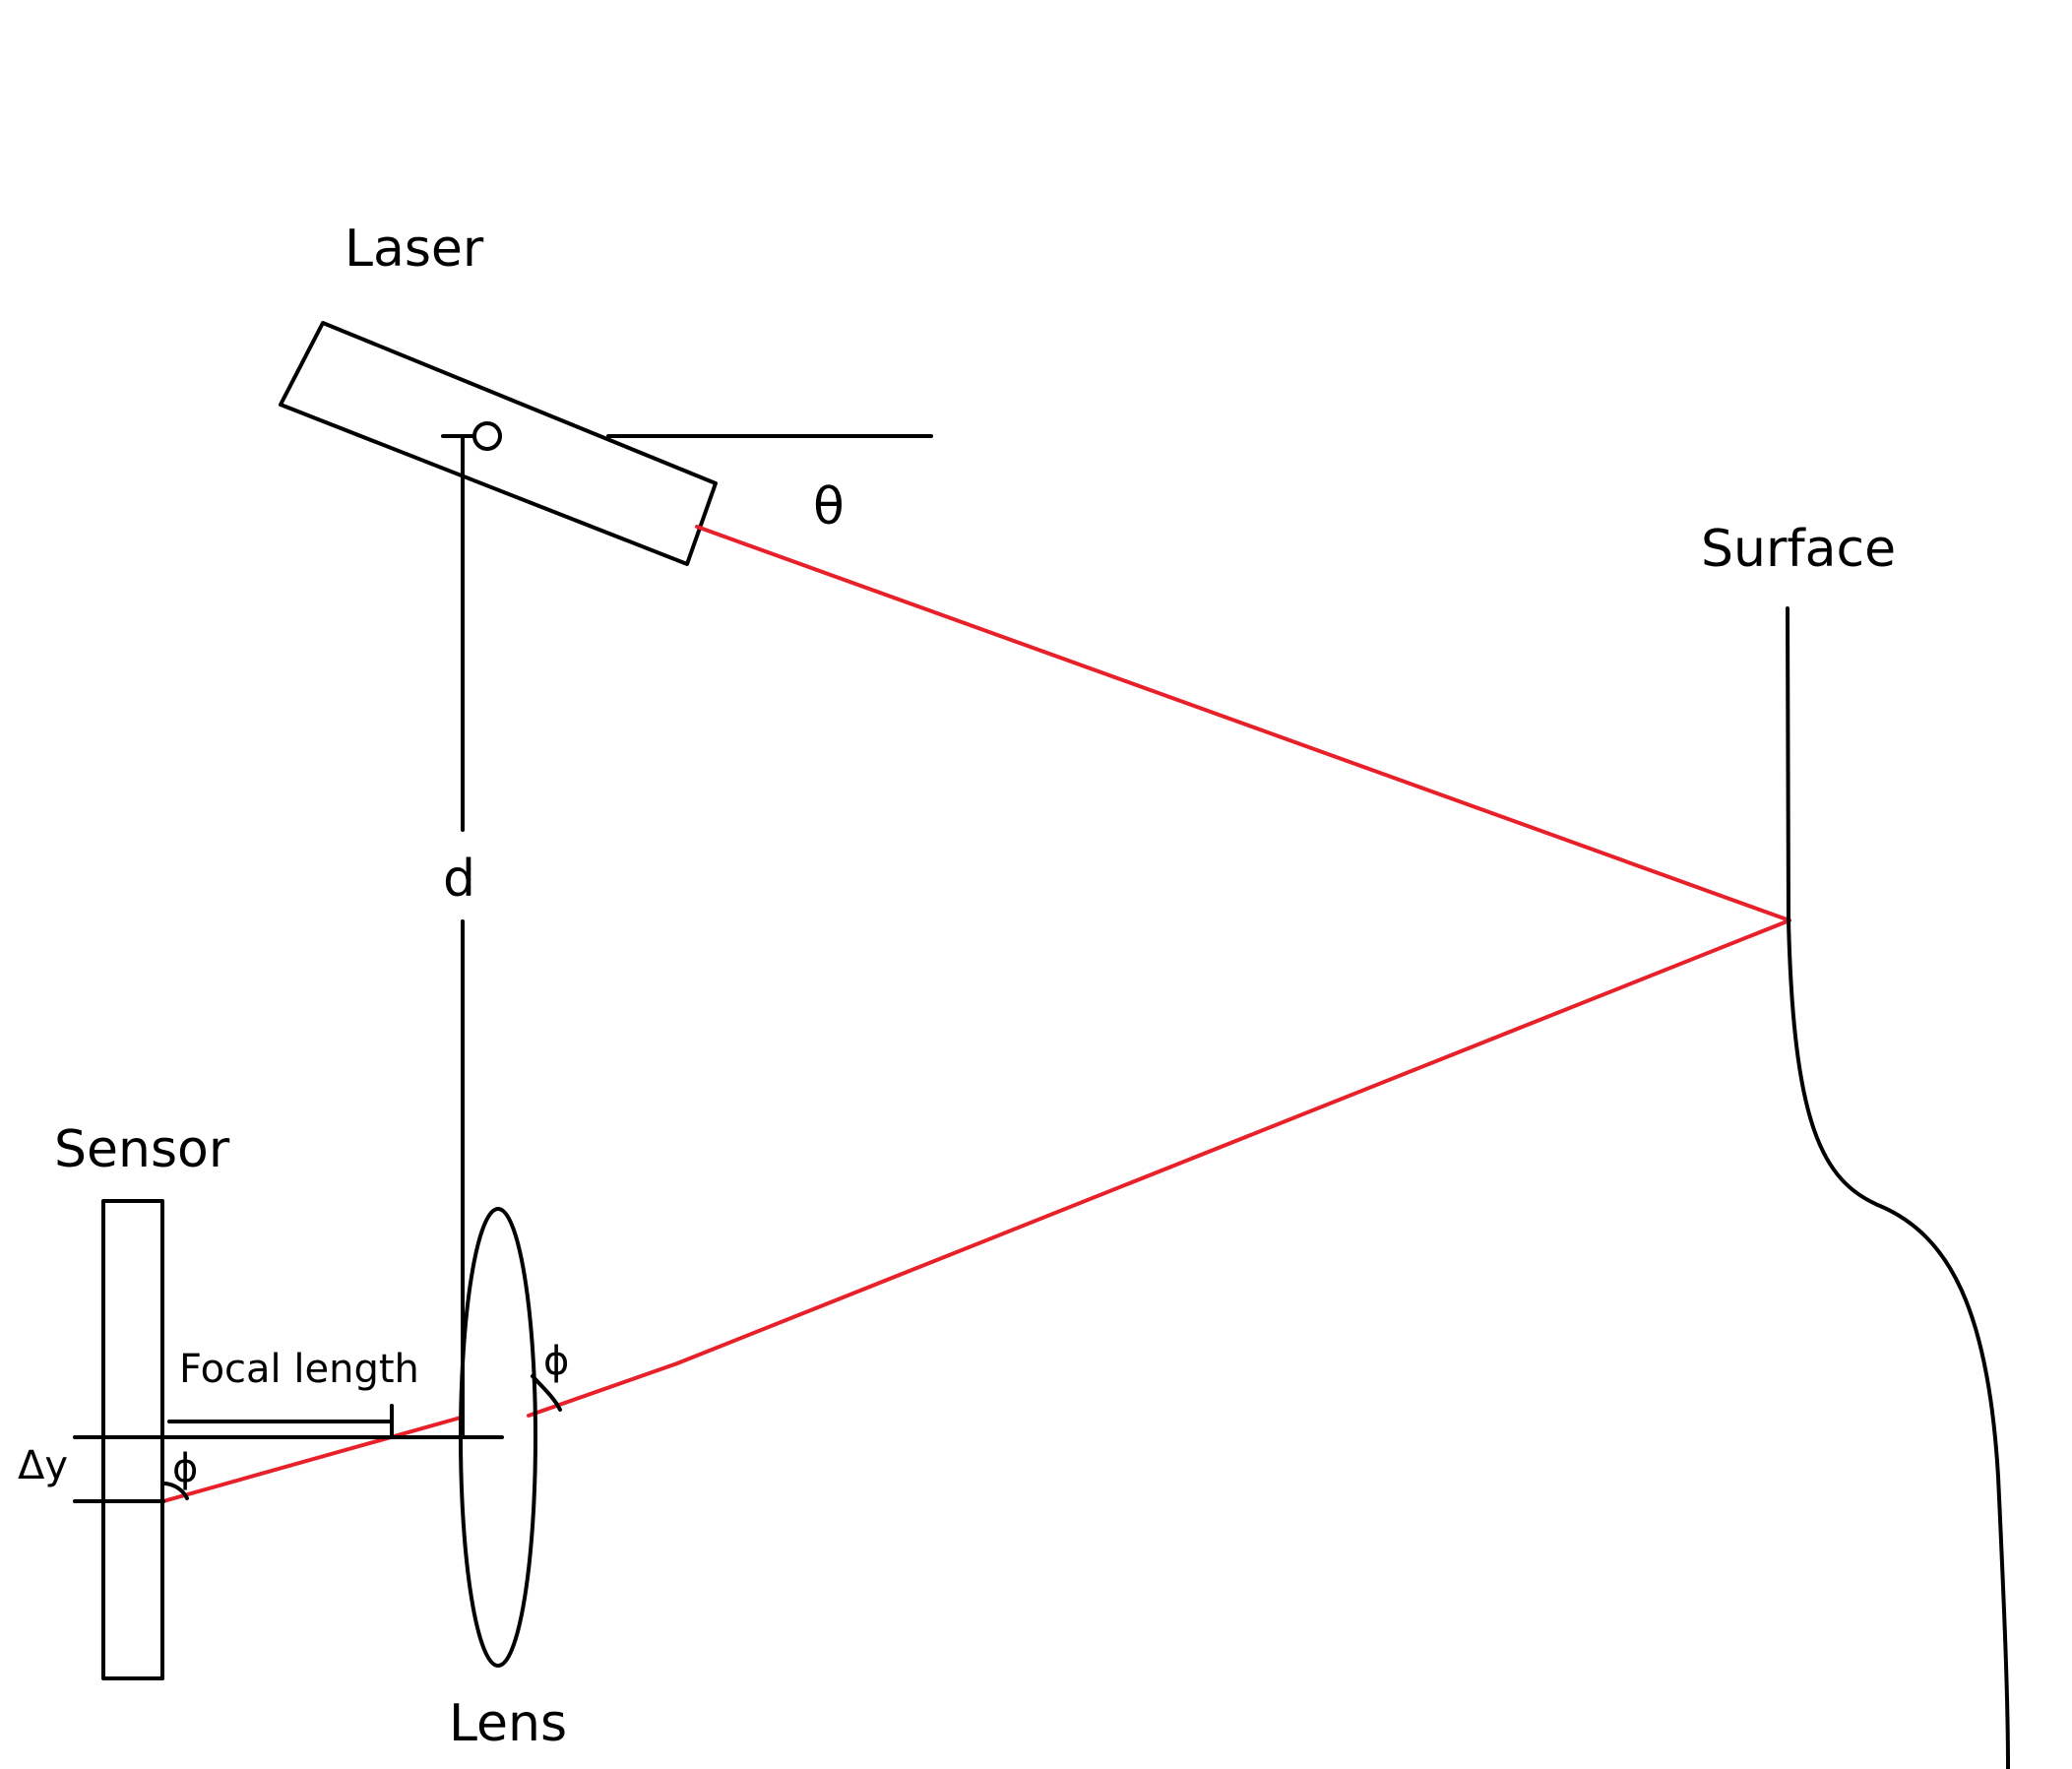 Image resolution: width=2072 pixels, height=1769 pixels. I want to click on laser-beam-to-sensor, so click(312, 1459).